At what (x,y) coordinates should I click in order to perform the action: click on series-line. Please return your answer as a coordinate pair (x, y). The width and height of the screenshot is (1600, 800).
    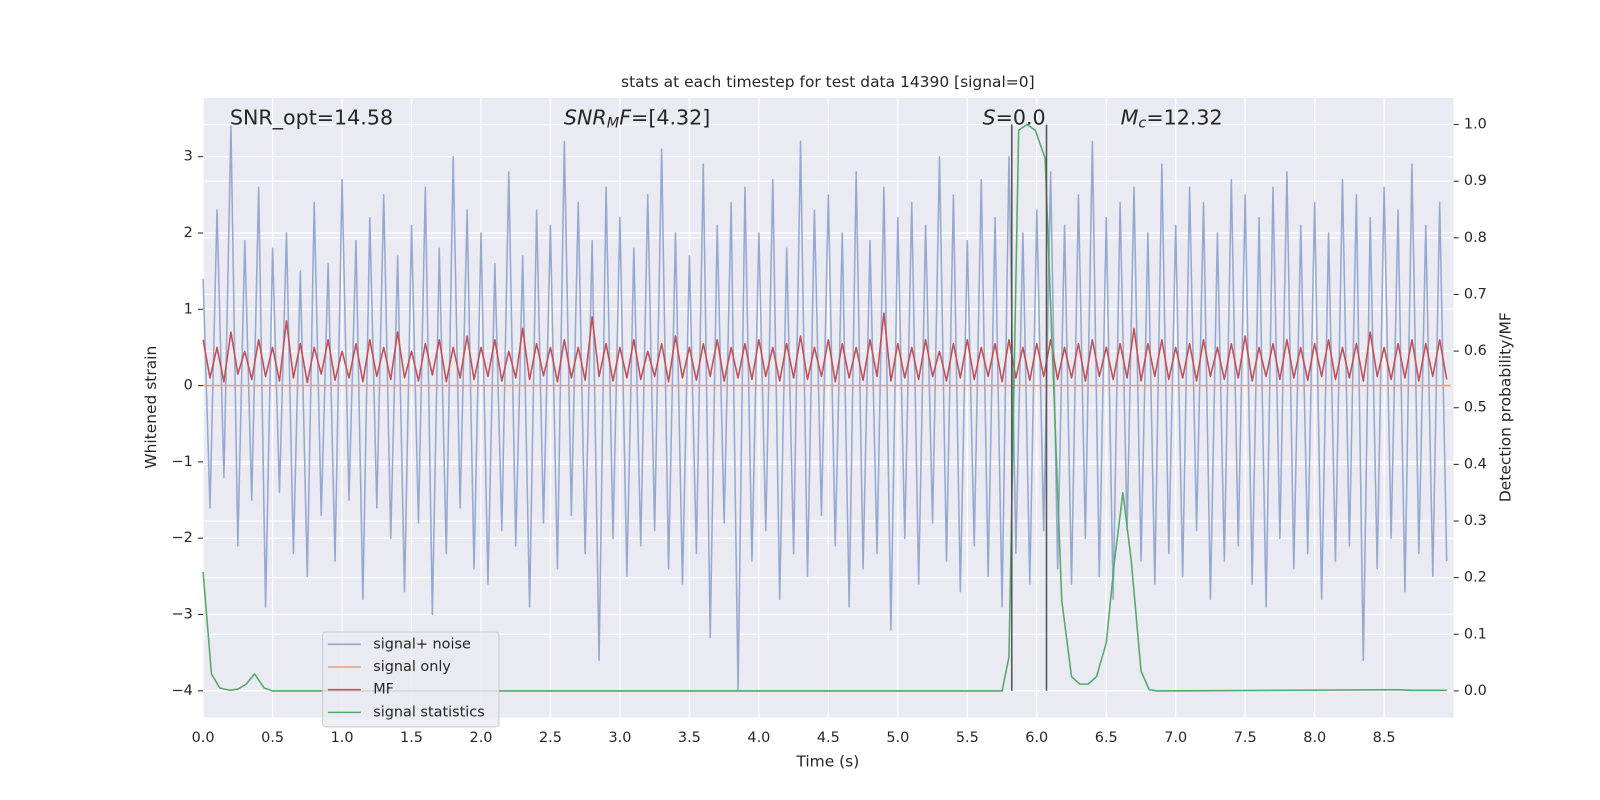
    Looking at the image, I should click on (825, 348).